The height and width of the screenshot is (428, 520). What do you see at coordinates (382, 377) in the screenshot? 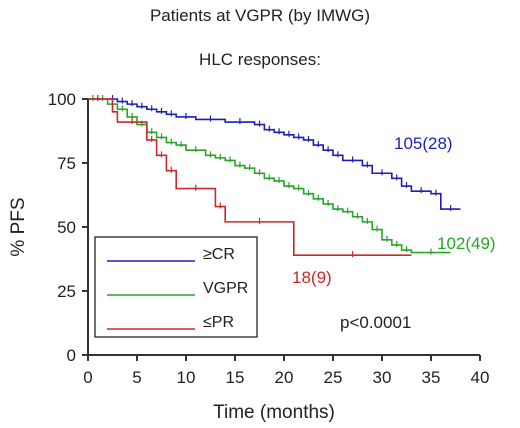
I see `x-tick-label: 30` at bounding box center [382, 377].